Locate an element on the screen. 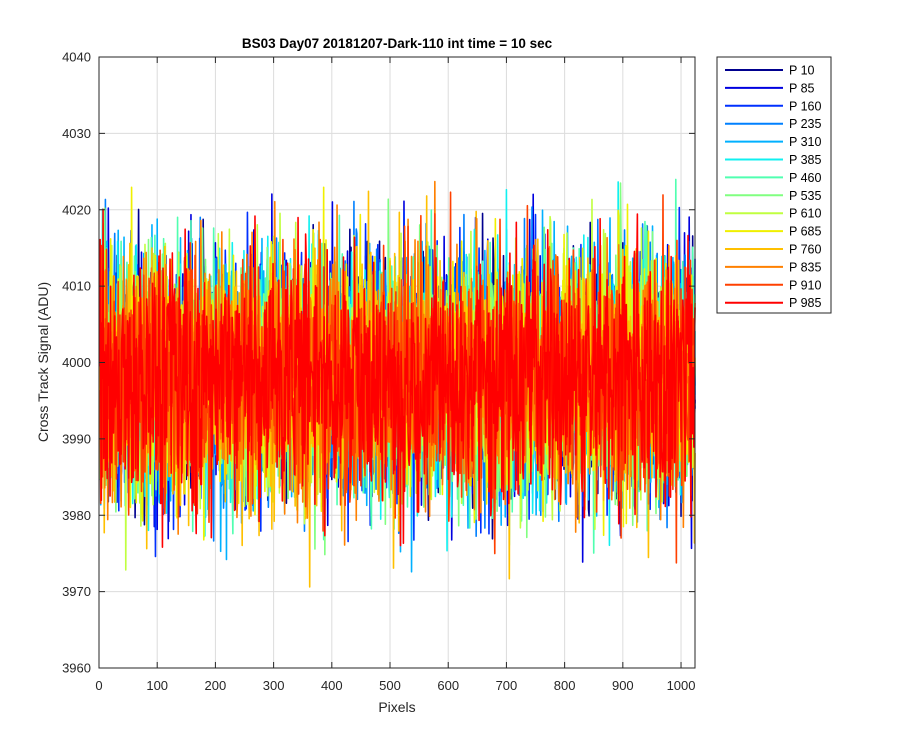 The image size is (900, 755). y-tick-label: 4000 is located at coordinates (76, 362).